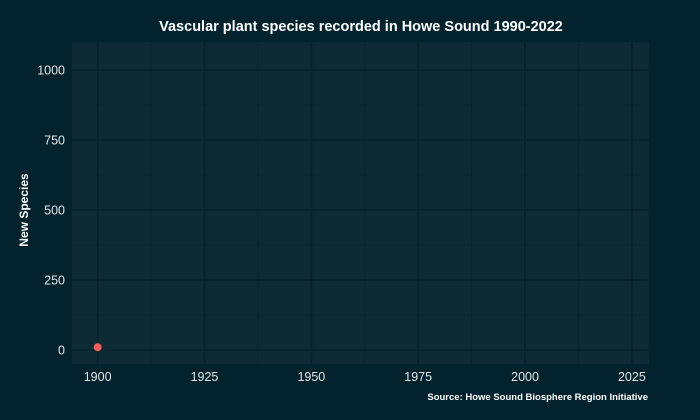  What do you see at coordinates (418, 377) in the screenshot?
I see `x-tick-label: 1975` at bounding box center [418, 377].